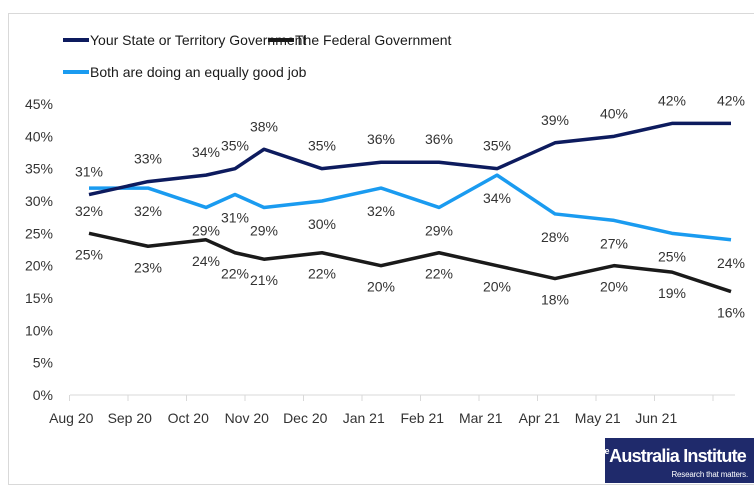  I want to click on legend-label: Both are doing an equally good job, so click(198, 72).